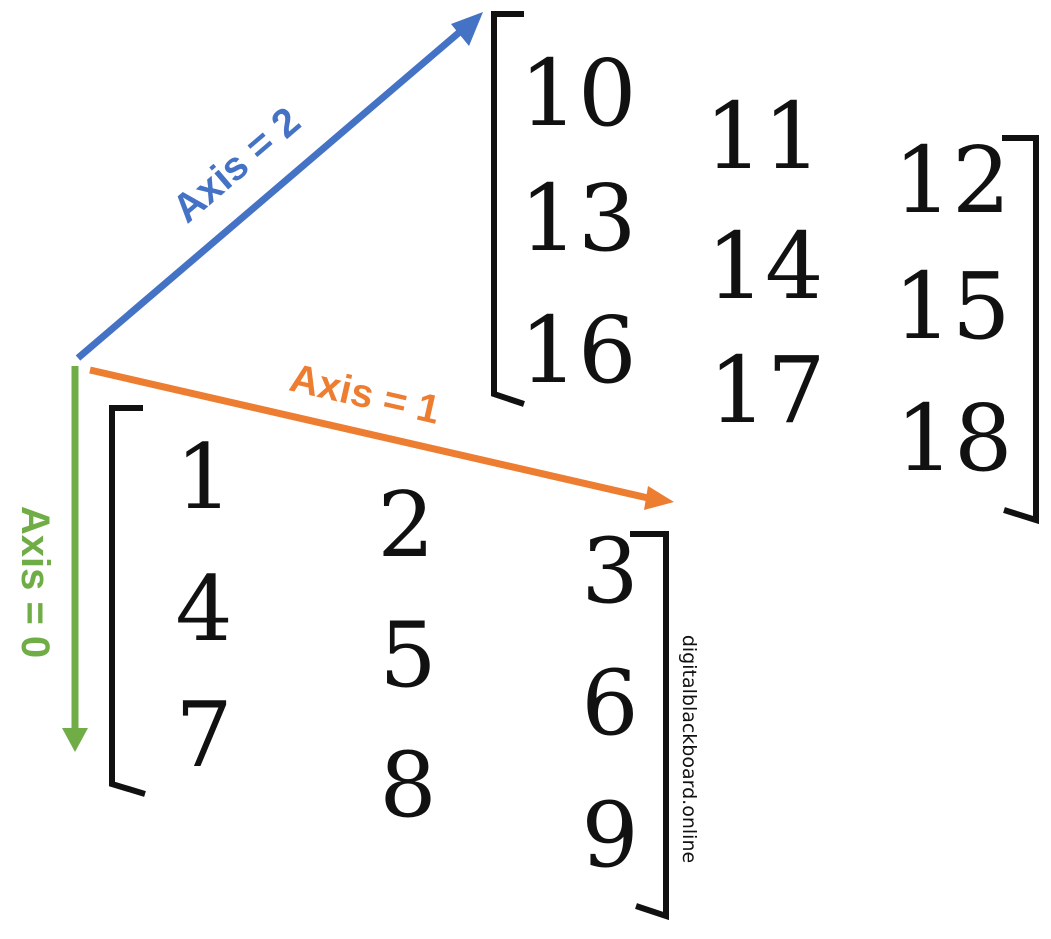 The width and height of the screenshot is (1051, 939). Describe the element at coordinates (609, 703) in the screenshot. I see `front-matrix-cell: 6` at that location.